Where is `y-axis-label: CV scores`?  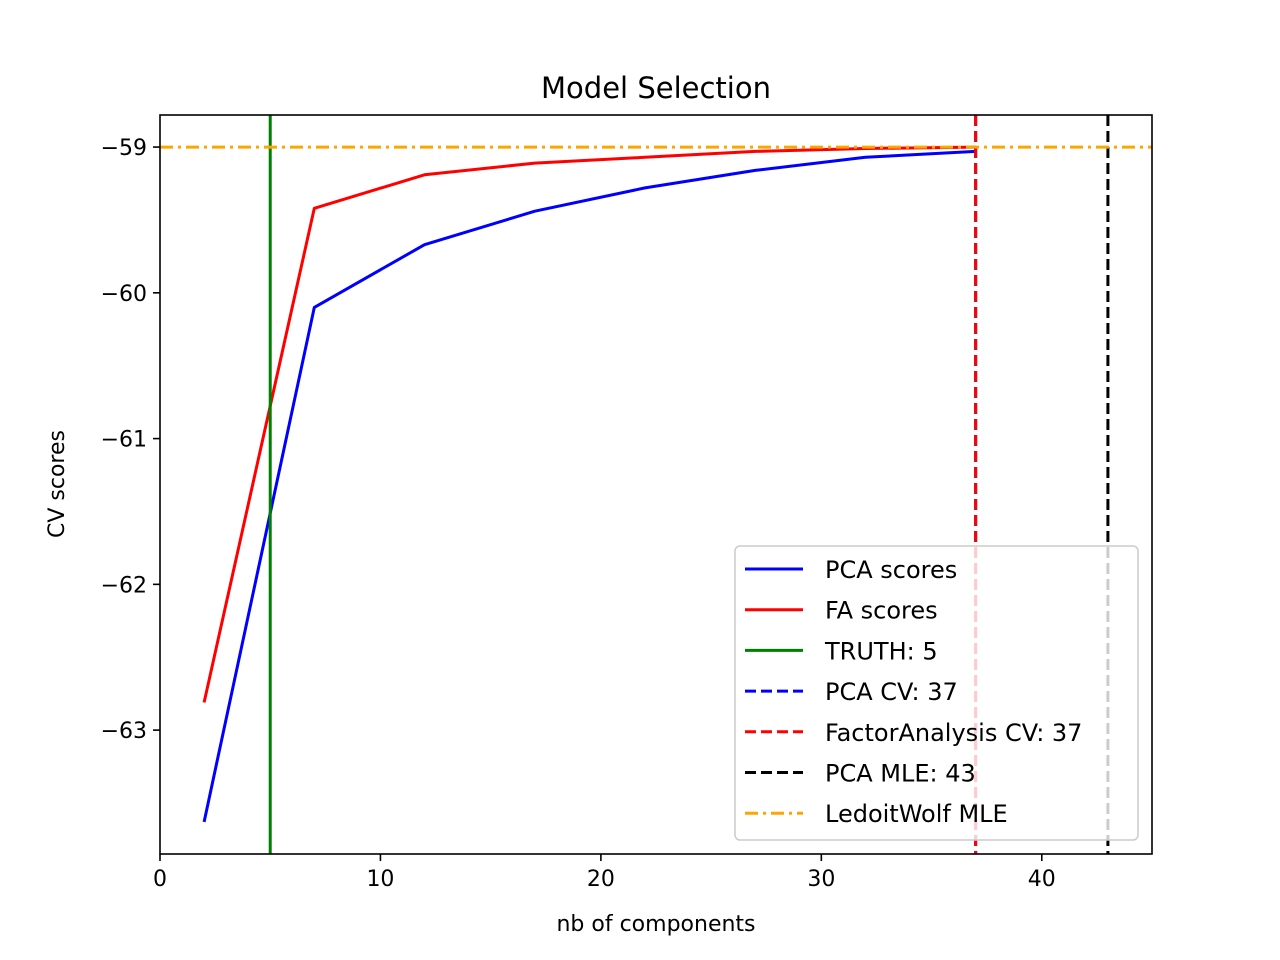 y-axis-label: CV scores is located at coordinates (57, 484).